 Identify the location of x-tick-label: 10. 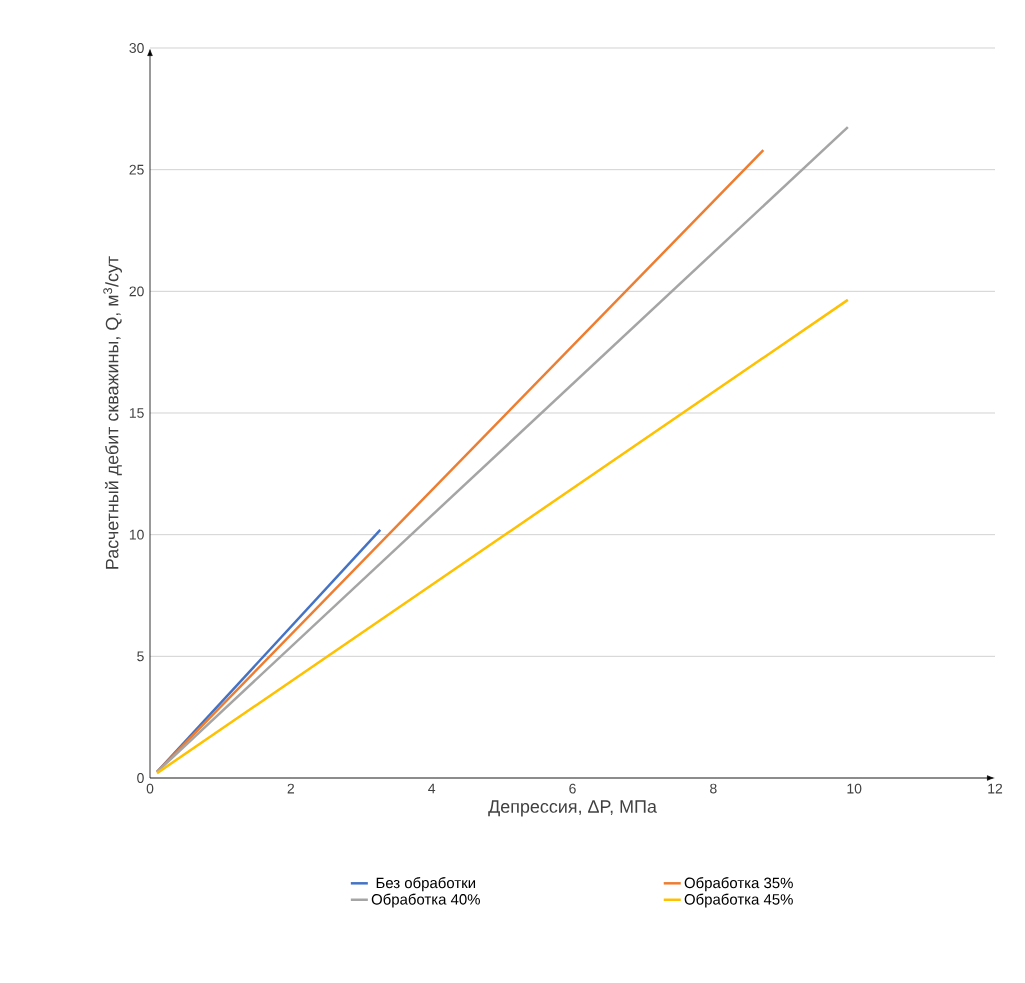
(854, 788).